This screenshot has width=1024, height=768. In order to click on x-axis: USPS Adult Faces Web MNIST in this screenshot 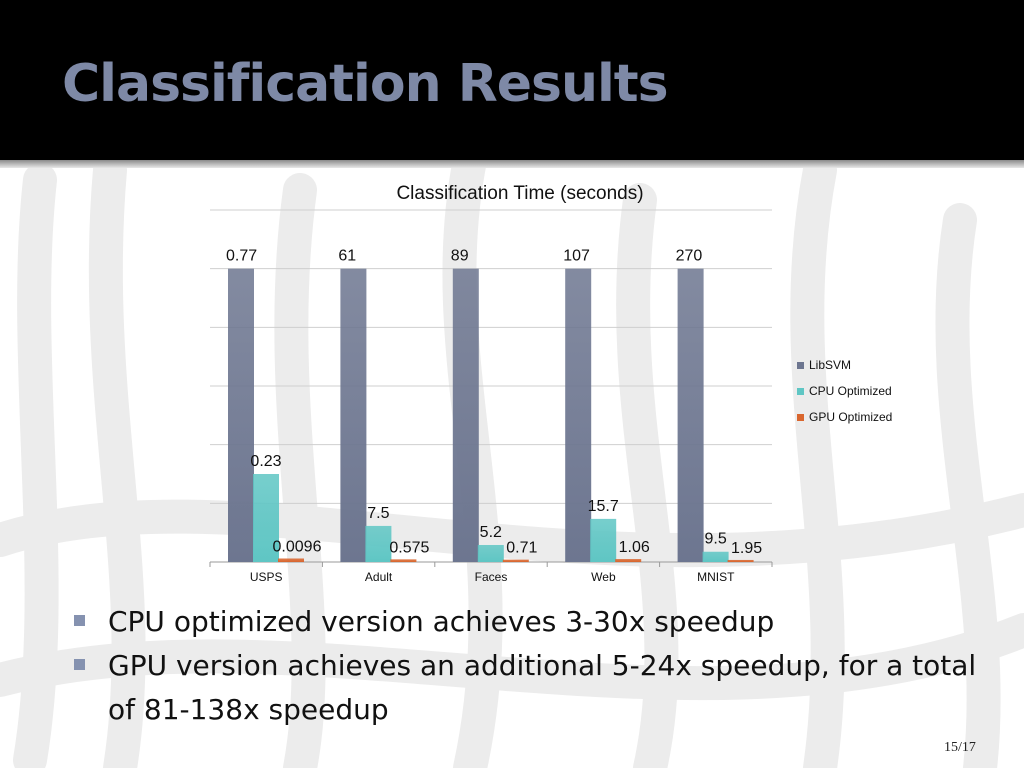, I will do `click(491, 573)`.